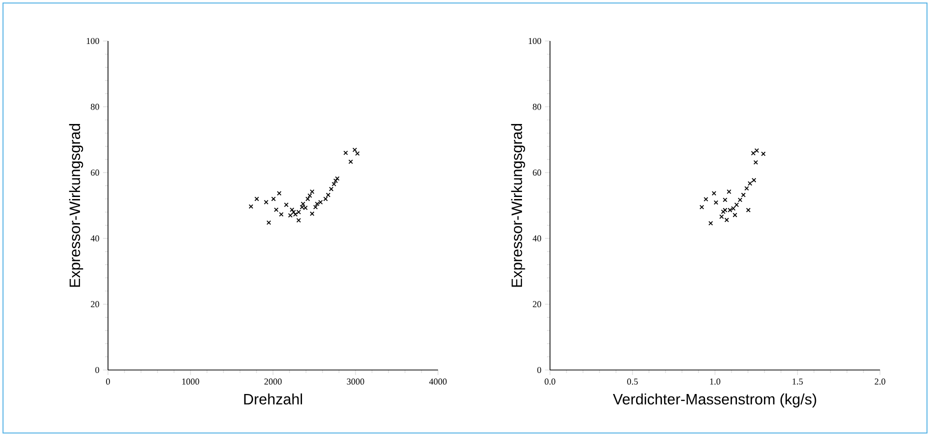 The height and width of the screenshot is (436, 930). I want to click on x-tick-label: 0.0, so click(550, 381).